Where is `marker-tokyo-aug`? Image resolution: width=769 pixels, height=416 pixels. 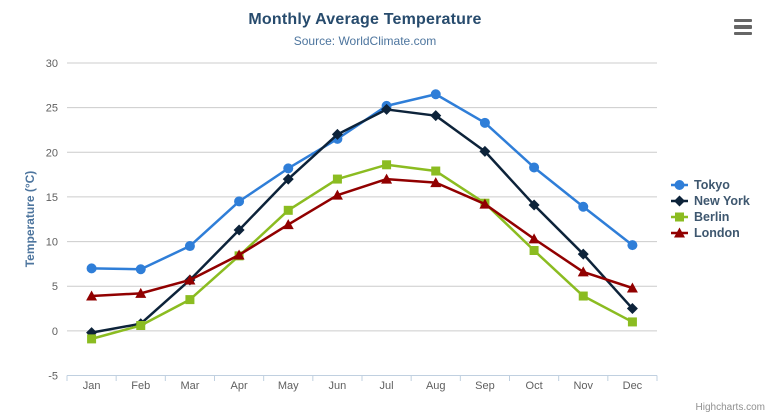
marker-tokyo-aug is located at coordinates (435, 94).